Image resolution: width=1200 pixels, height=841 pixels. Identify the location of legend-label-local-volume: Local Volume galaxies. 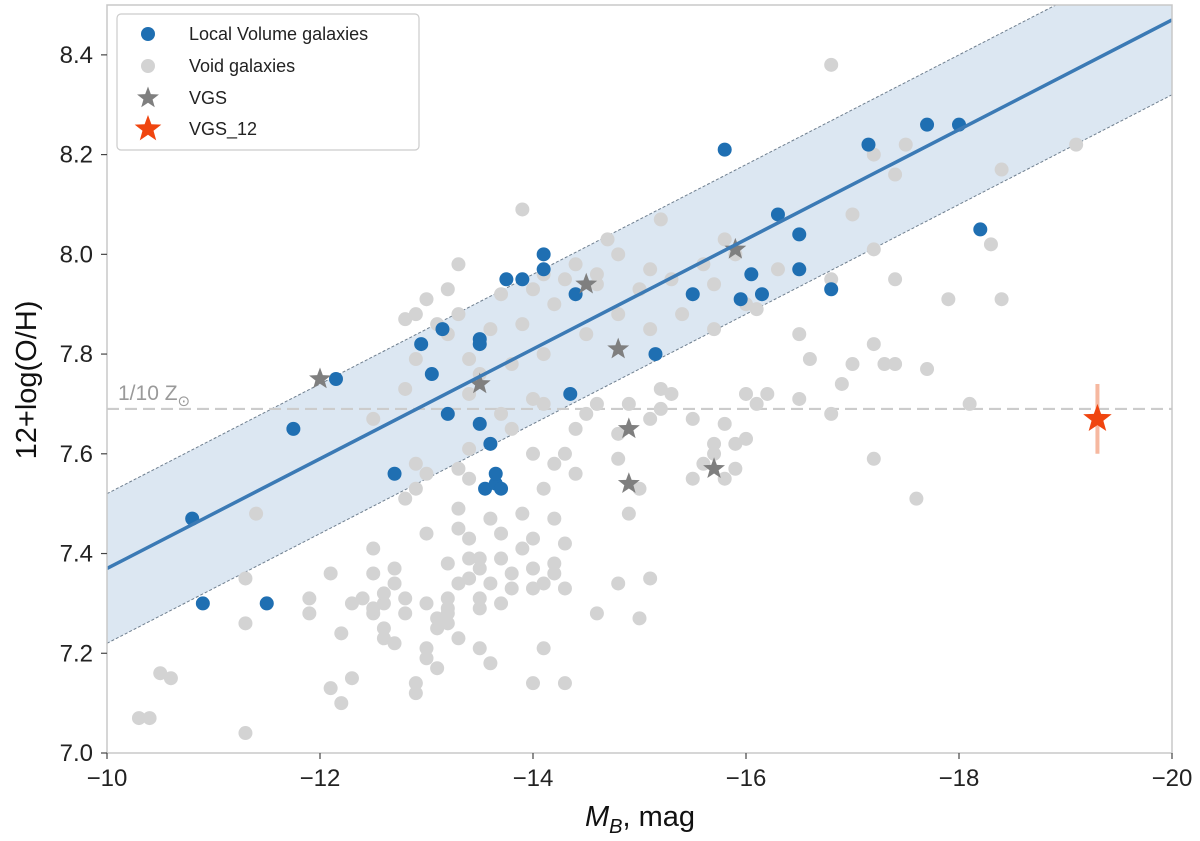
(278, 34).